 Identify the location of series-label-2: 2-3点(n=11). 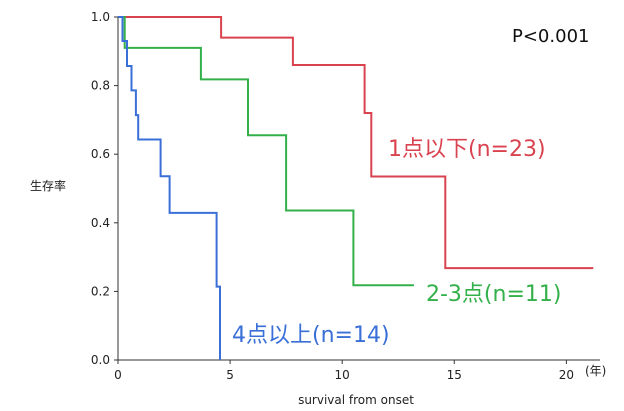
(493, 294).